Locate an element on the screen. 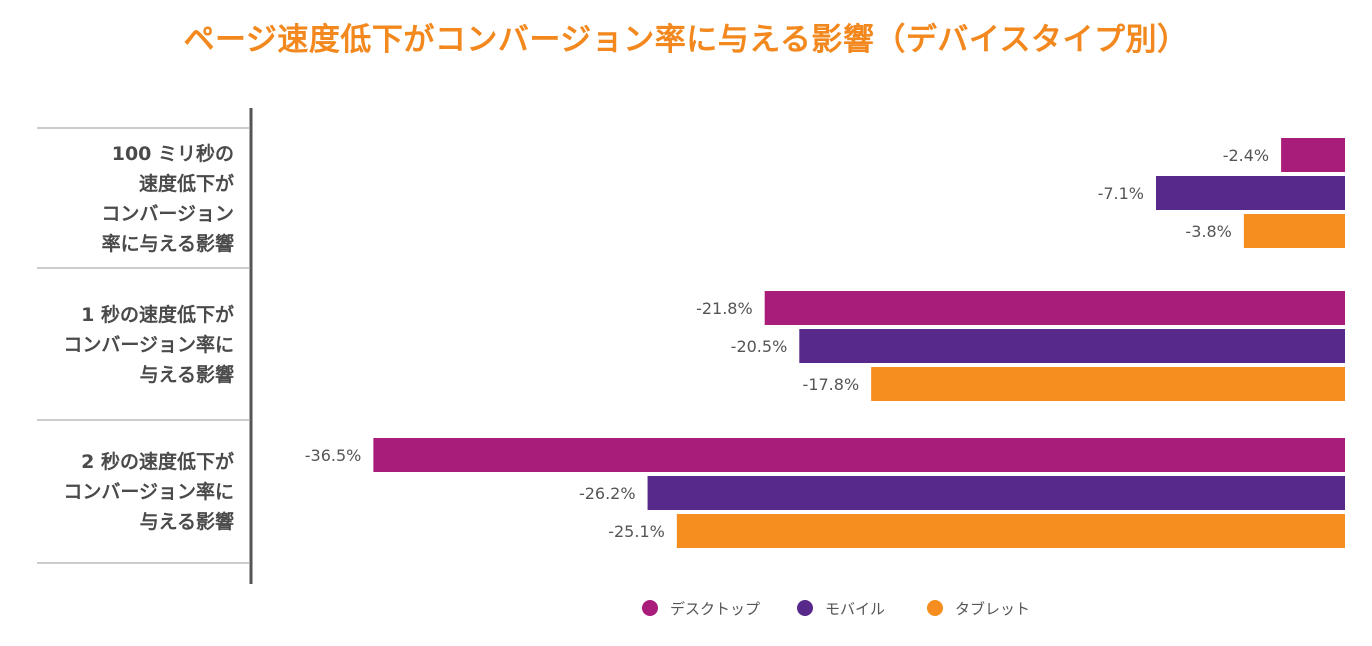  category-label: 1 秒の速度低下がコンバージョン率に与える影響 is located at coordinates (148, 344).